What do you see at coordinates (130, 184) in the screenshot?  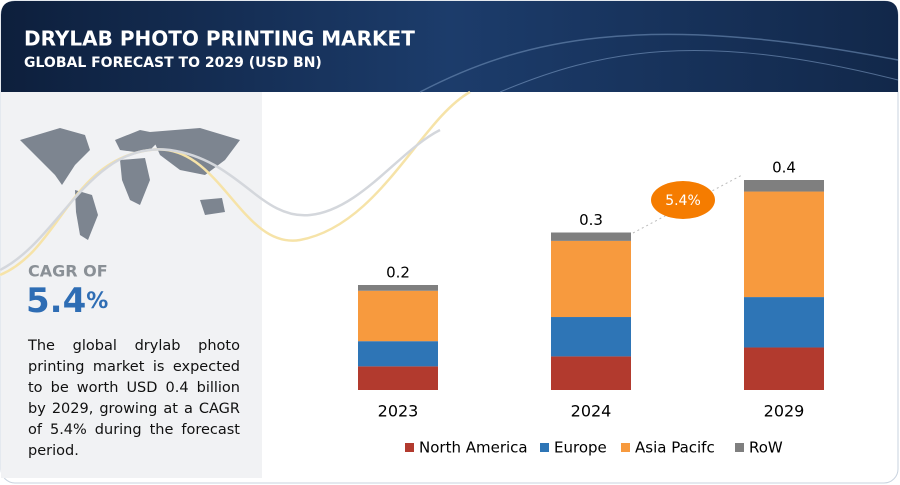 I see `world-map` at bounding box center [130, 184].